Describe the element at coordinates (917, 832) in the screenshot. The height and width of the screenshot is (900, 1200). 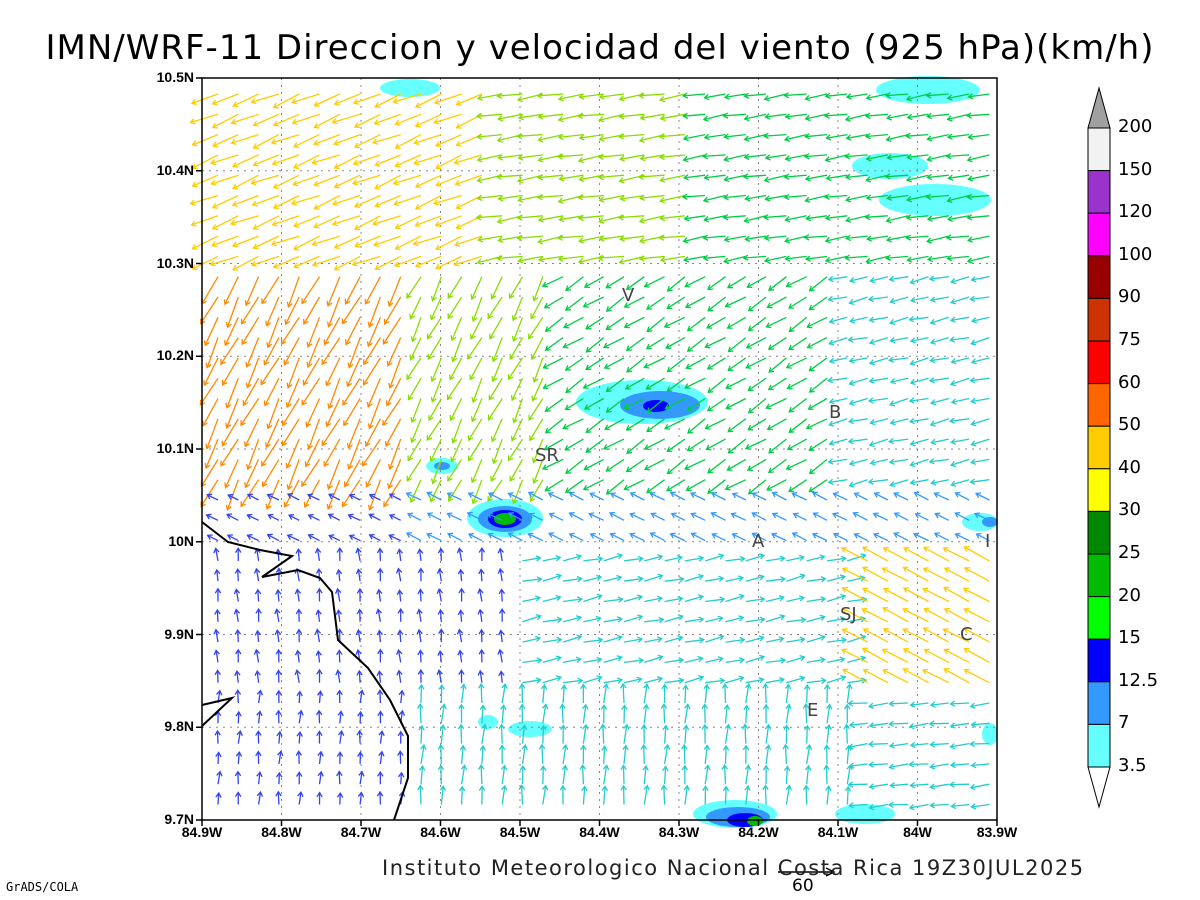
I see `lon-label: 84W` at that location.